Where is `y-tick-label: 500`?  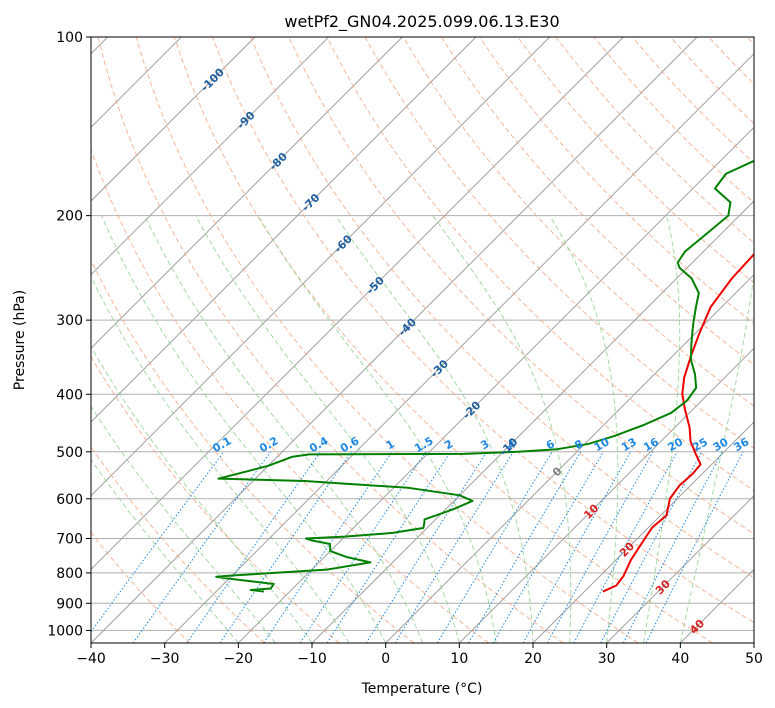 y-tick-label: 500 is located at coordinates (69, 453).